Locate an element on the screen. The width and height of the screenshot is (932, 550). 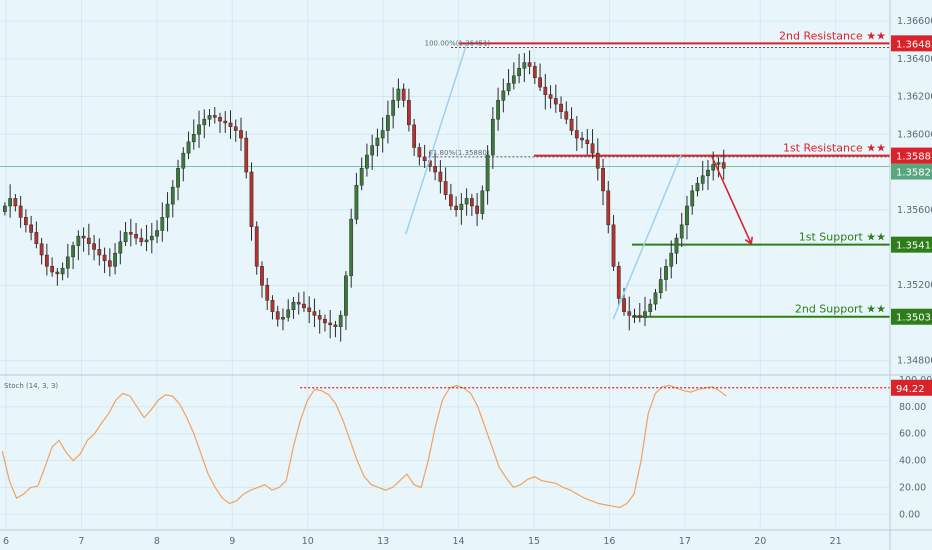
fib-label: 61.80%(1.35880) is located at coordinates (458, 153).